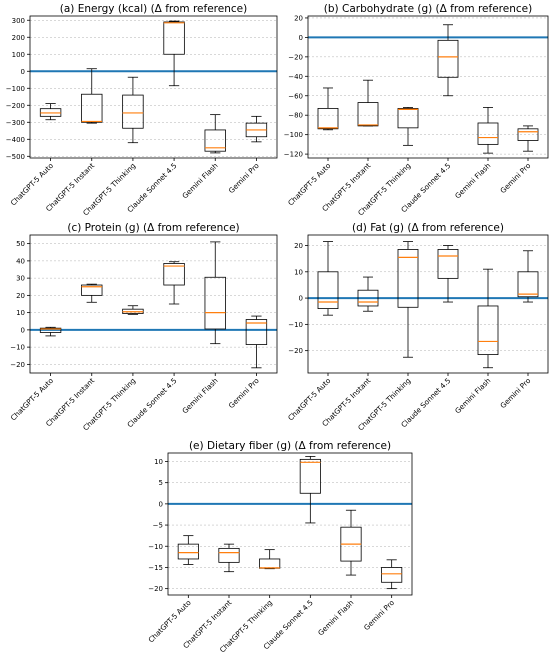 The width and height of the screenshot is (550, 656). What do you see at coordinates (161, 483) in the screenshot?
I see `y-tick-label: 5` at bounding box center [161, 483].